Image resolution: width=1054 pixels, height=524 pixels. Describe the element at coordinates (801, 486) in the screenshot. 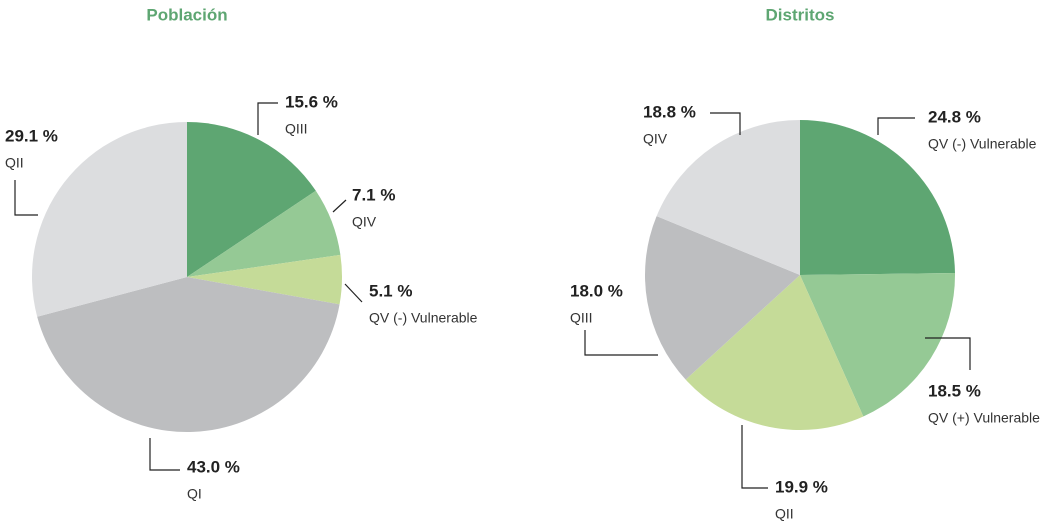

I see `value-label: 19.9 %` at that location.